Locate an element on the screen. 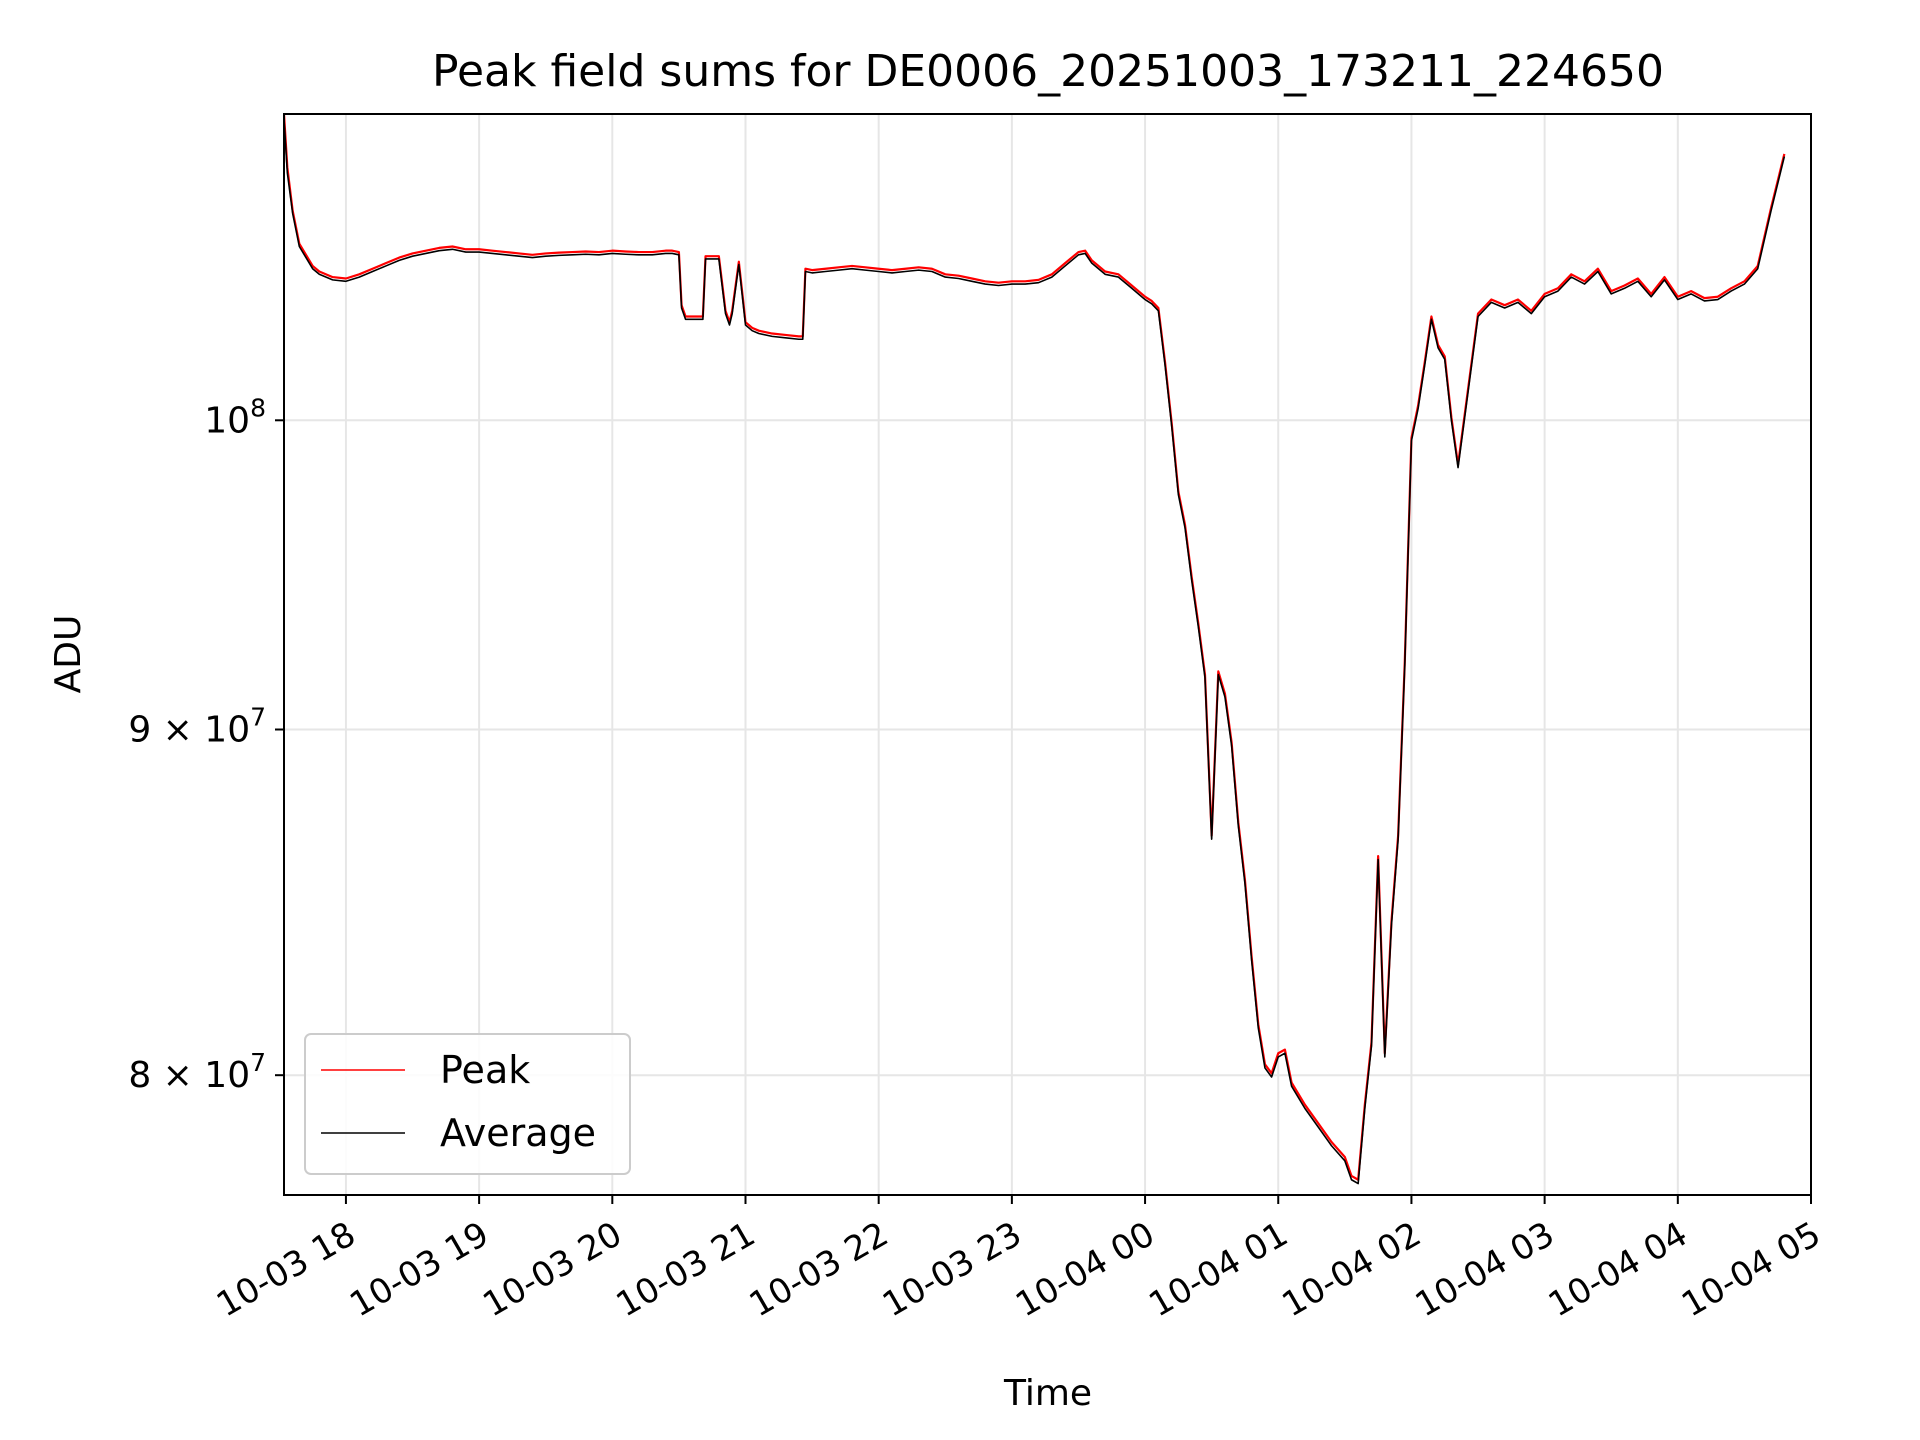  x-axis-label: Time is located at coordinates (1047, 1393).